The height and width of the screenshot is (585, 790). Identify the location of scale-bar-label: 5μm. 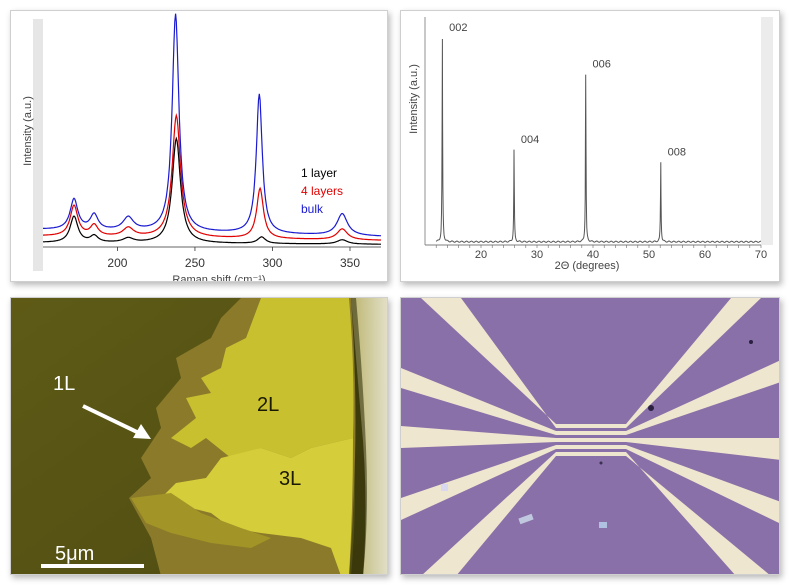
(74, 554).